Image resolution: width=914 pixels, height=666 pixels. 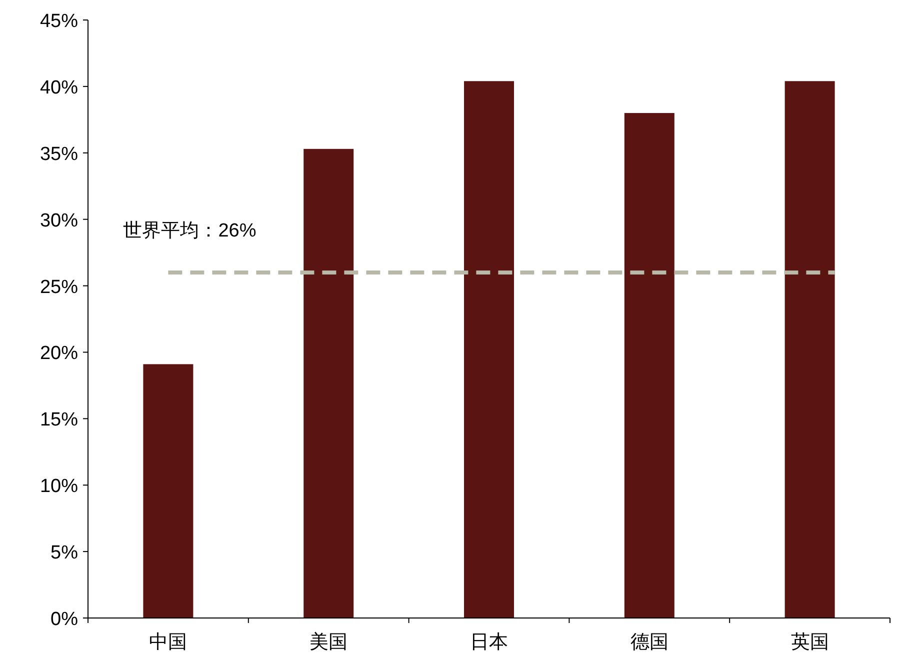 I want to click on y-tick-label: 20%, so click(x=59, y=353).